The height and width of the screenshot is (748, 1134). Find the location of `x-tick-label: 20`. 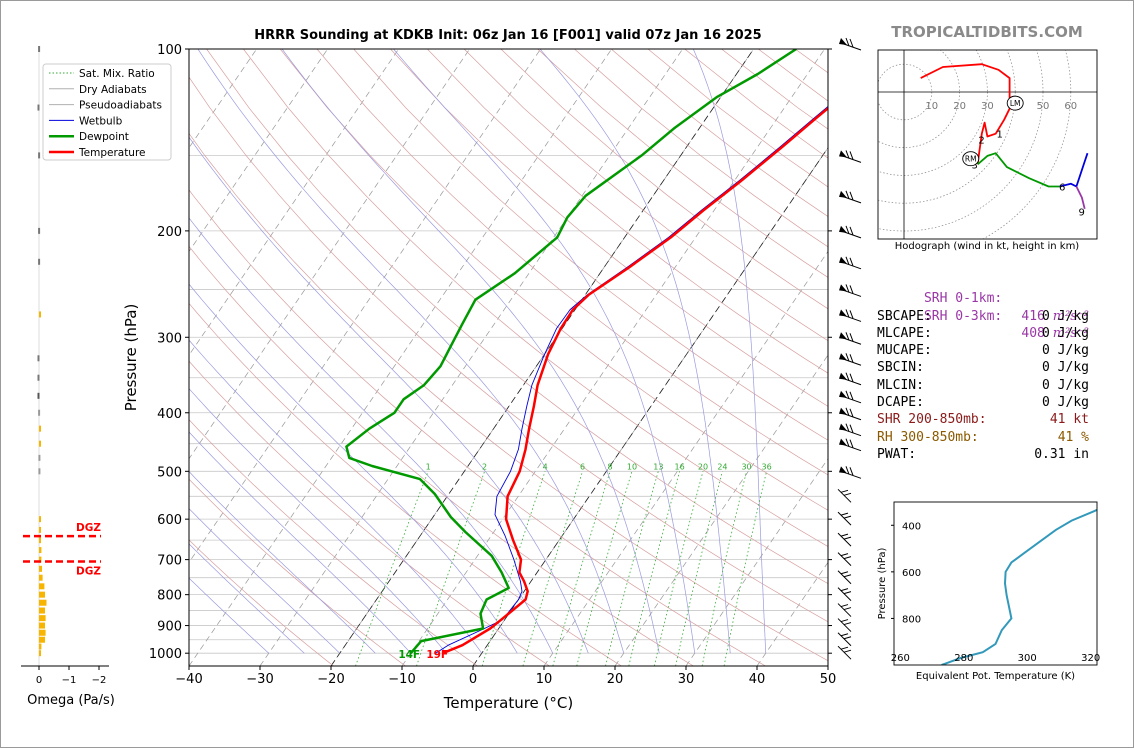

x-tick-label: 20 is located at coordinates (615, 679).